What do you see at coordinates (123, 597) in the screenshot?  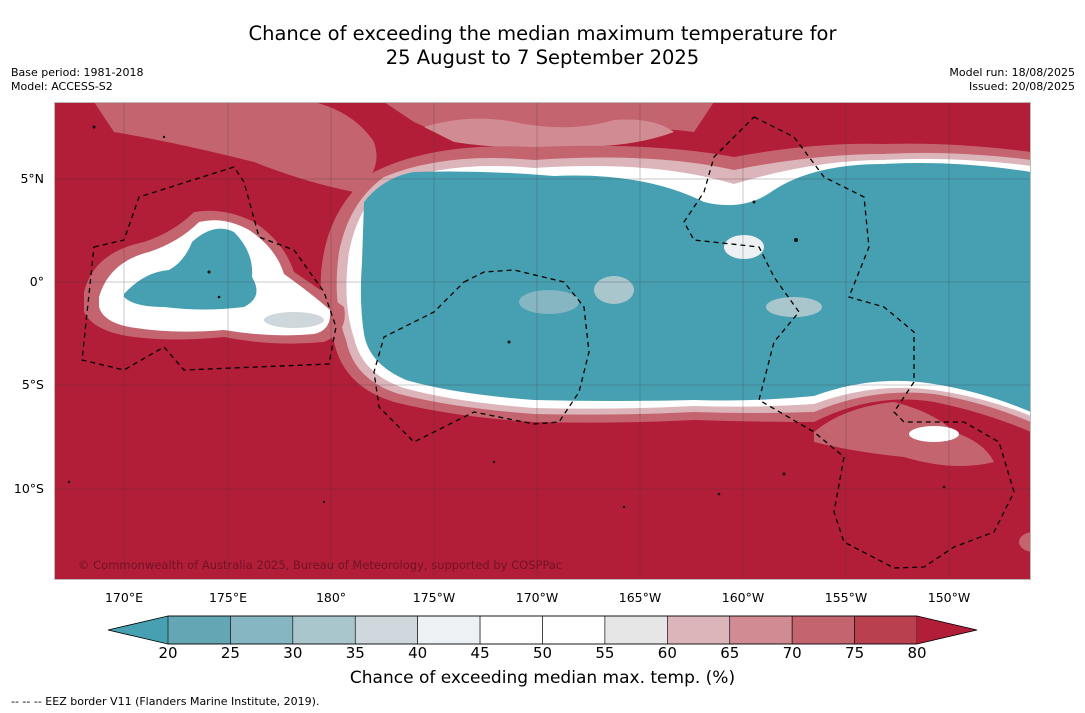 I see `lon-label-170e: 170°E` at bounding box center [123, 597].